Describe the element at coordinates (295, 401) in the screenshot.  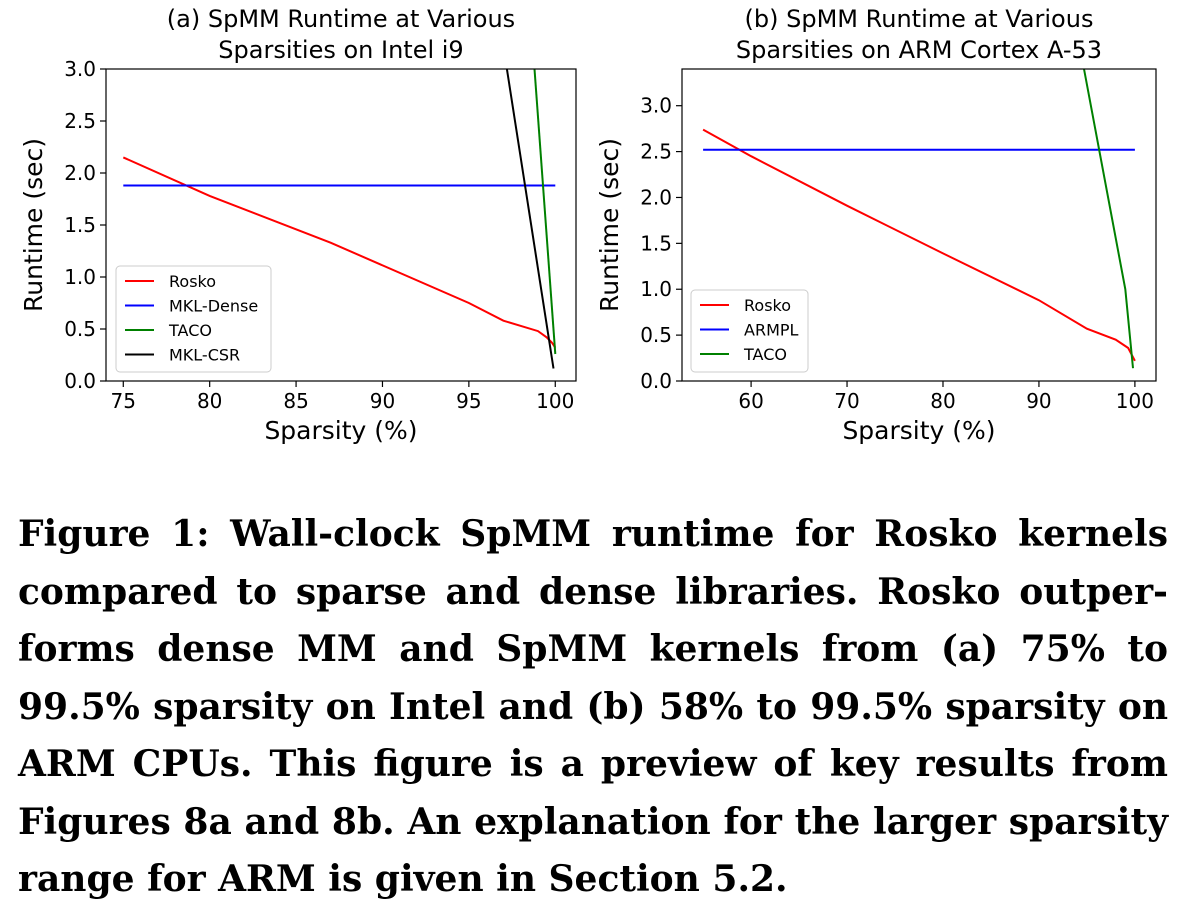
I see `x-tick-label: 85` at that location.